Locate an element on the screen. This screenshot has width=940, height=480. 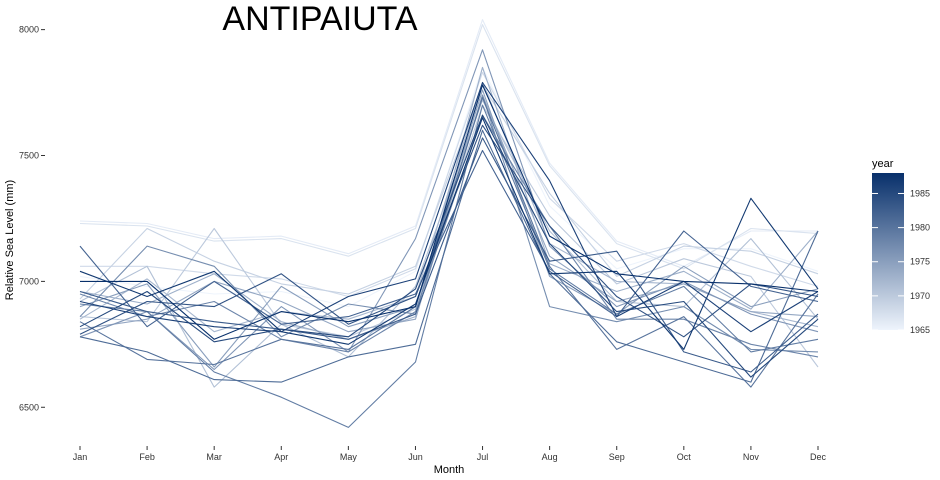
legend-tick-label: 1980 is located at coordinates (920, 228).